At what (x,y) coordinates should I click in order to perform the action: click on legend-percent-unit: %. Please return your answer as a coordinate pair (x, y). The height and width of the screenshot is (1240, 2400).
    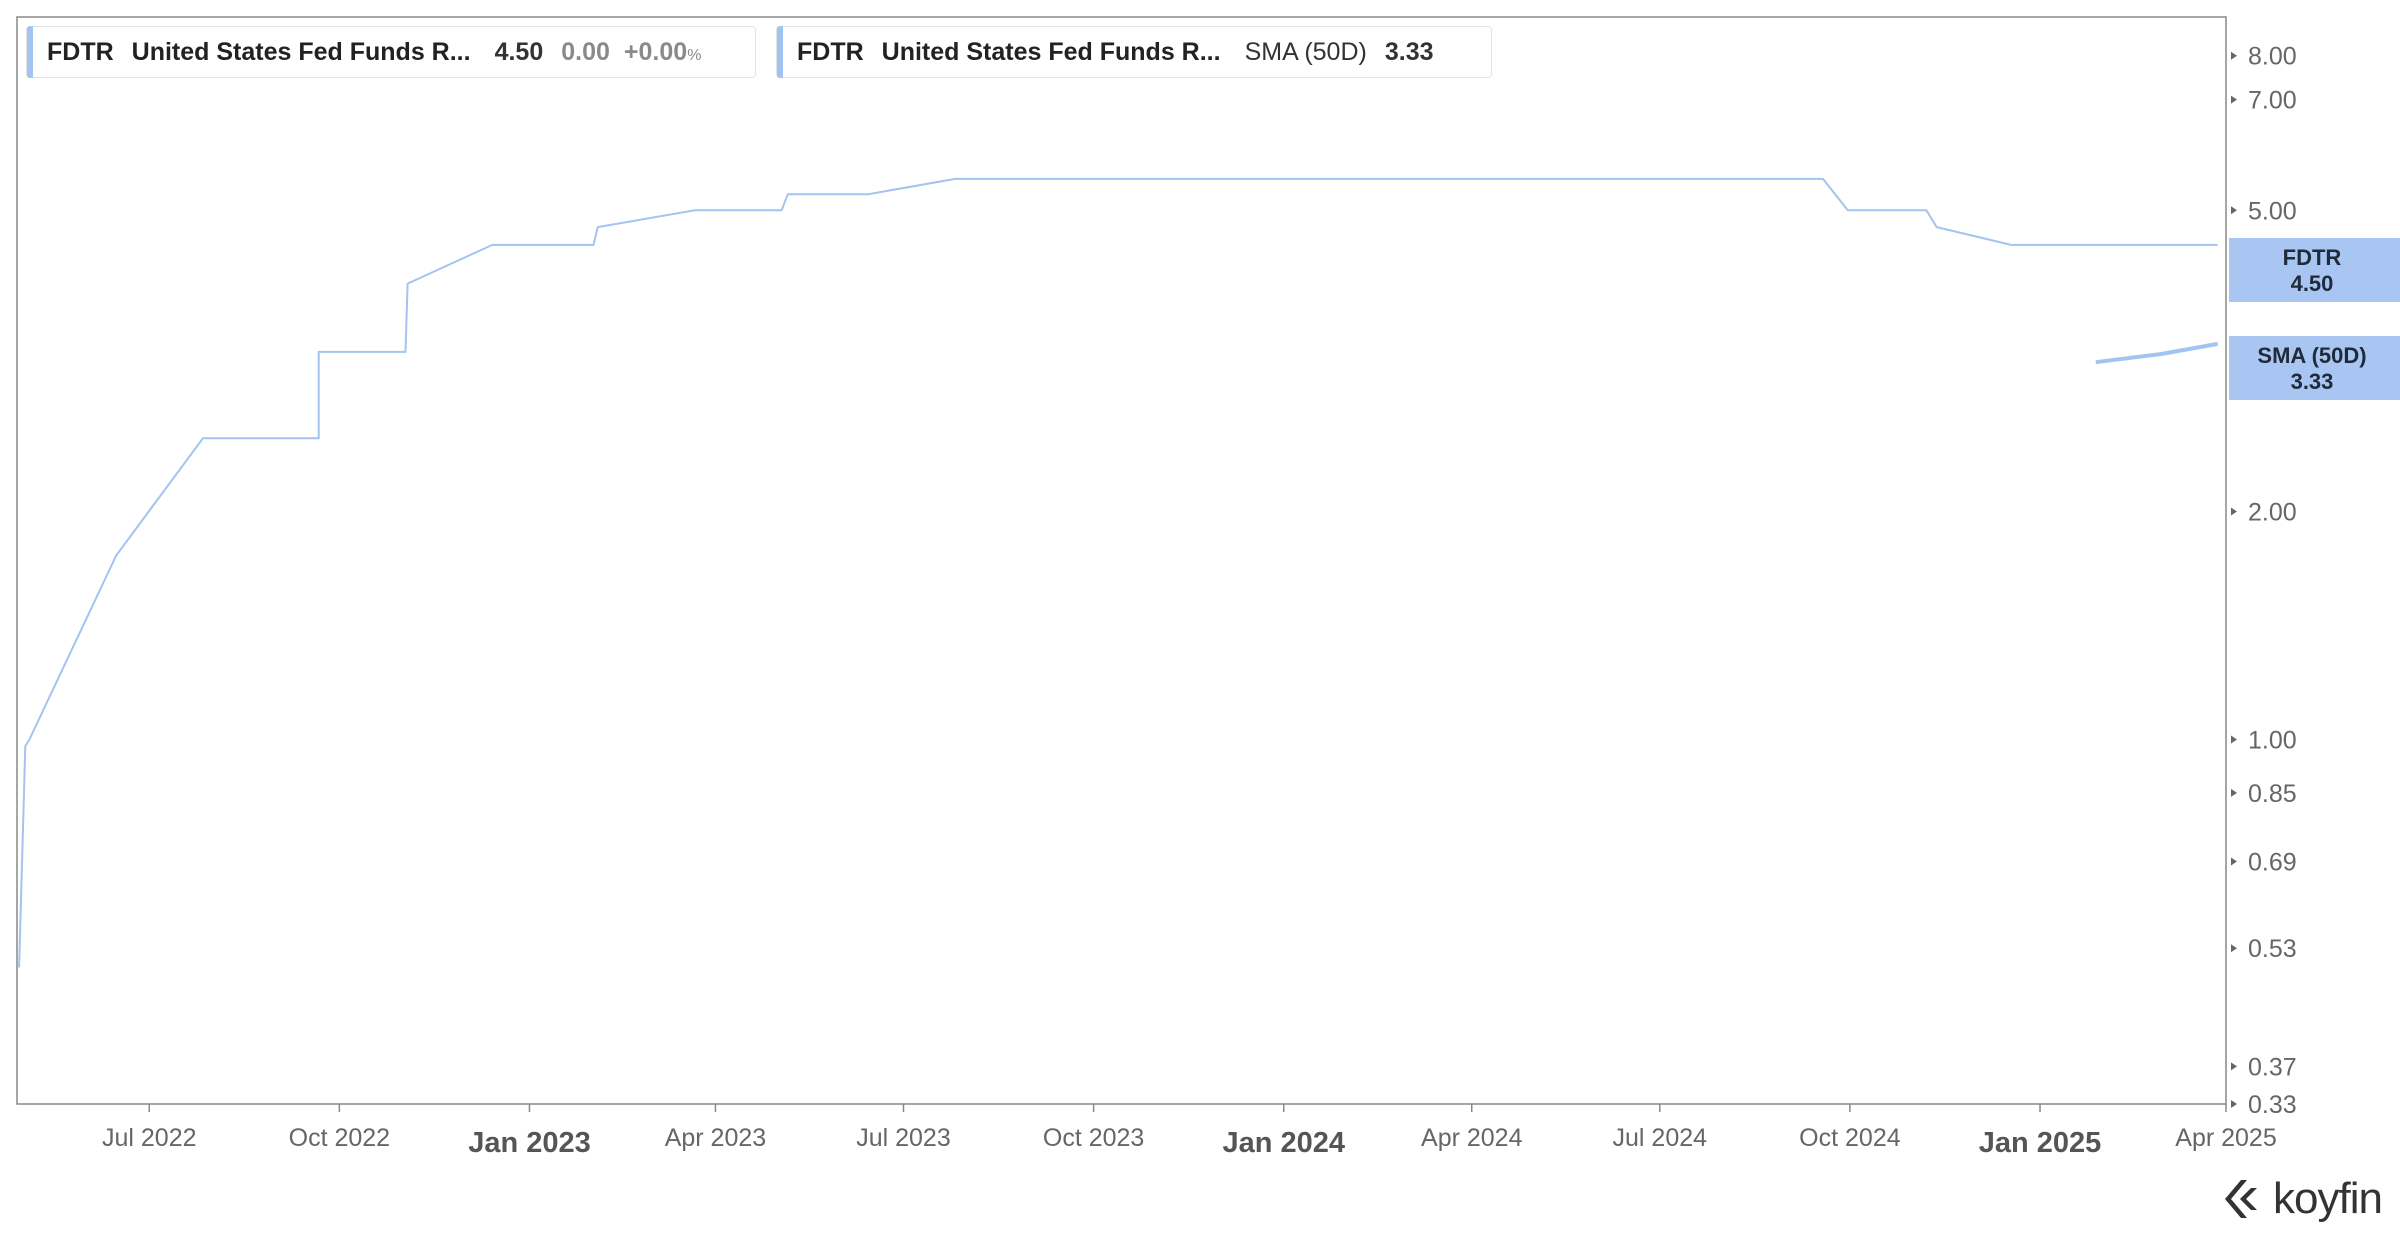
    Looking at the image, I should click on (694, 55).